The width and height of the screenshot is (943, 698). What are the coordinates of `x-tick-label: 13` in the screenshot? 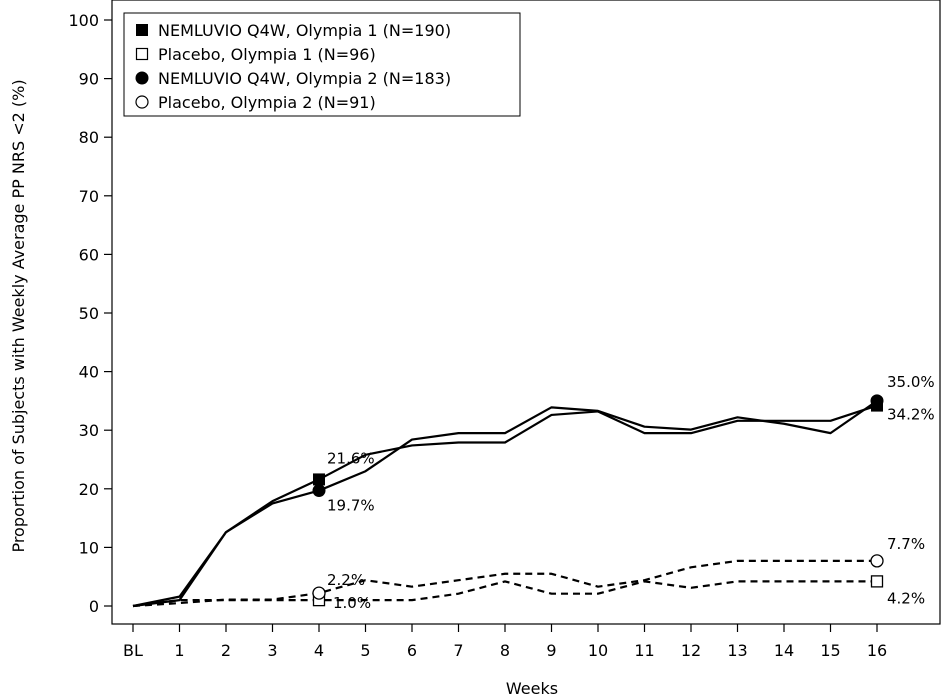 It's located at (737, 650).